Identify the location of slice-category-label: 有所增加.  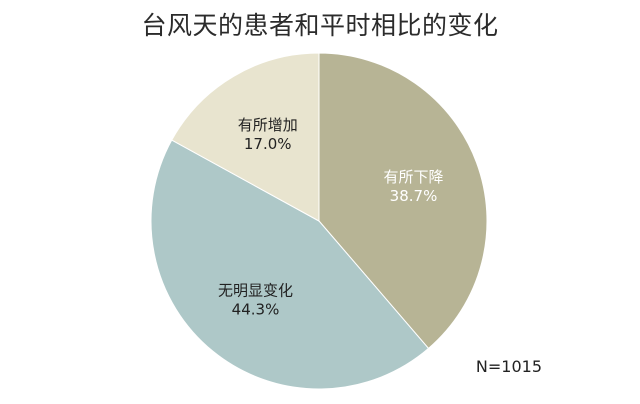
(268, 125).